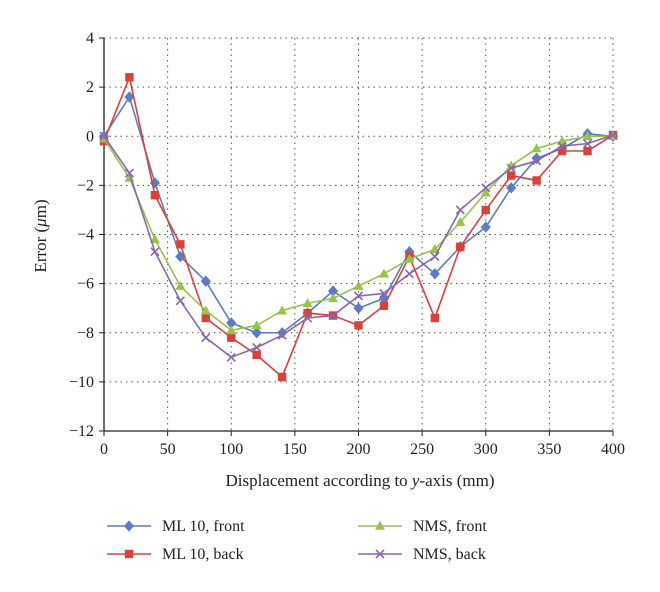 This screenshot has width=660, height=592. Describe the element at coordinates (81, 431) in the screenshot. I see `y-tick-label: −12` at that location.